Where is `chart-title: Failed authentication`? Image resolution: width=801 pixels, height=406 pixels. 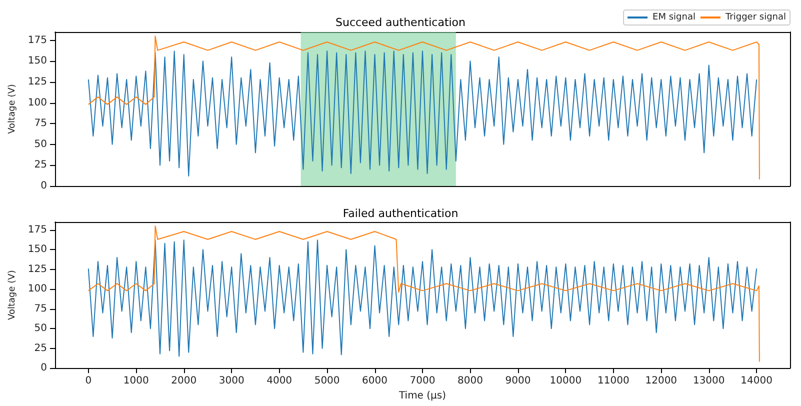
chart-title: Failed authentication is located at coordinates (400, 213).